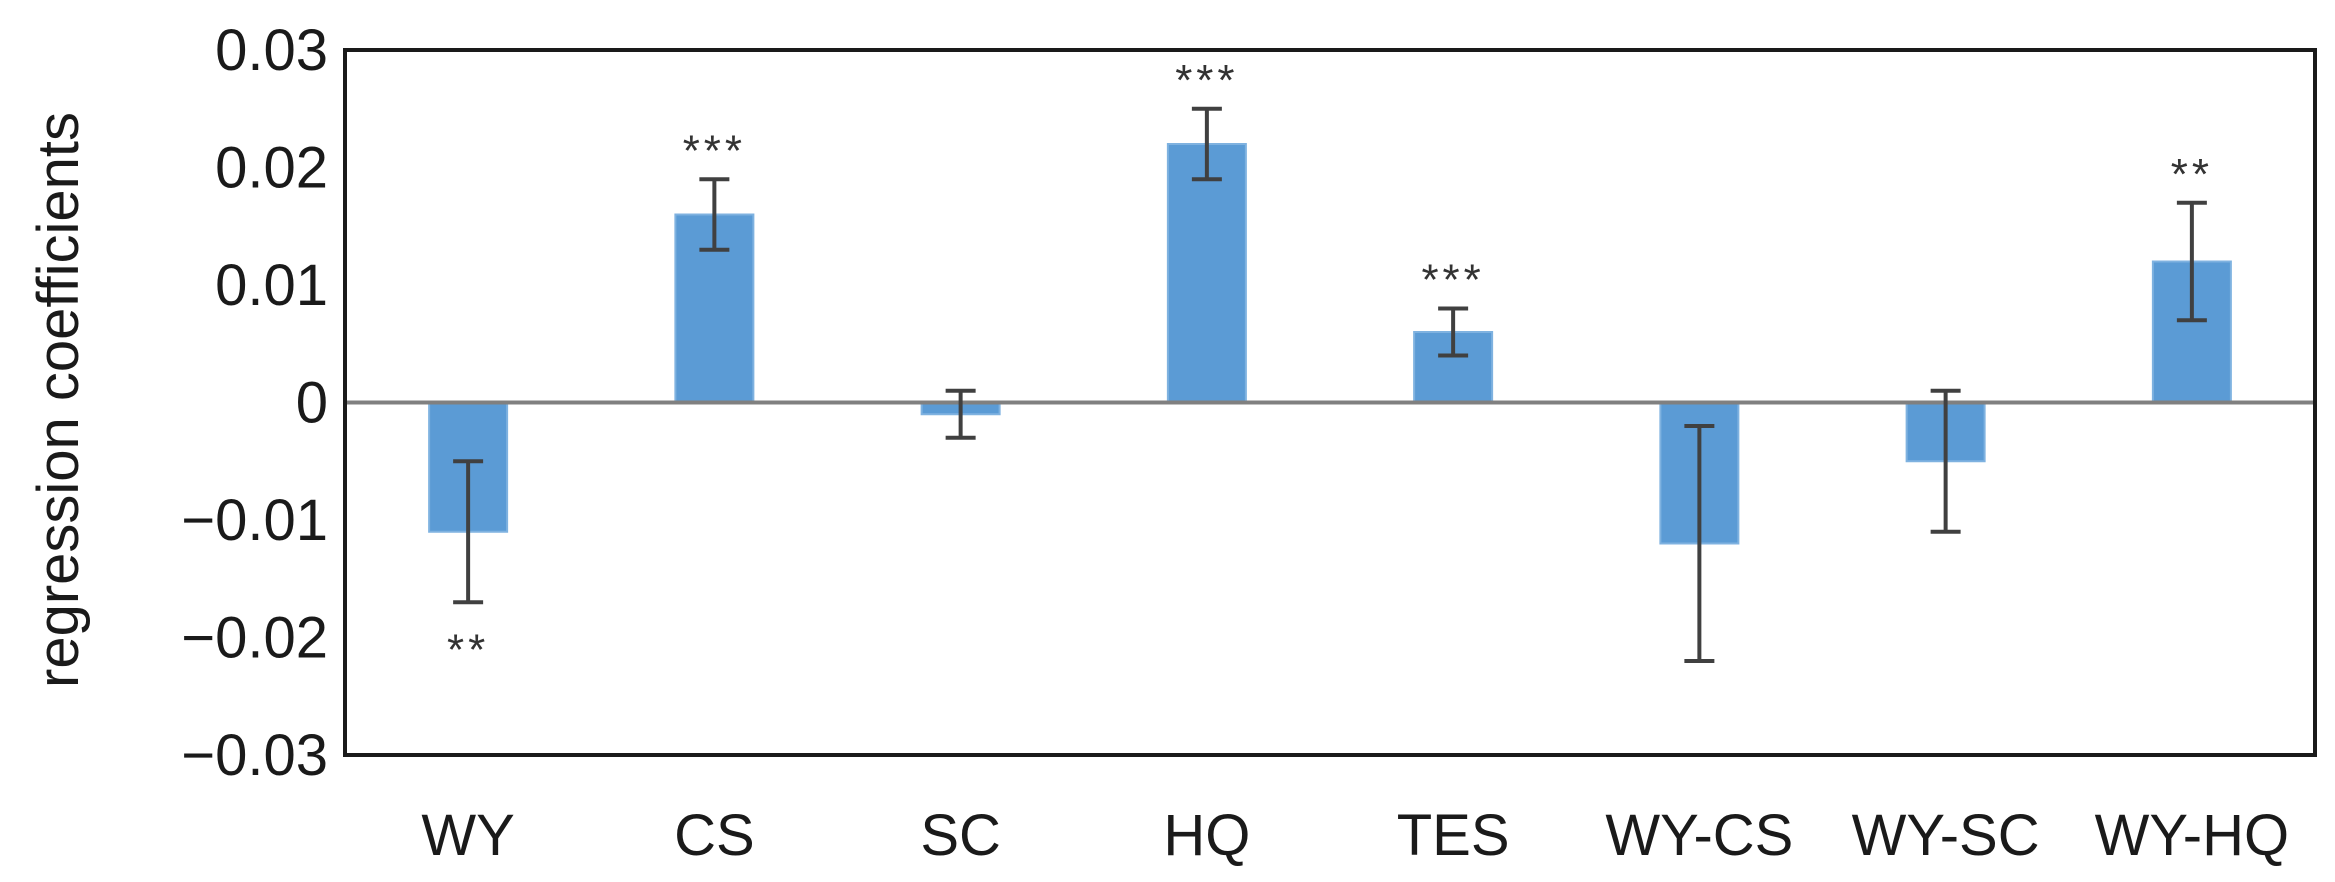 This screenshot has height=882, width=2335. What do you see at coordinates (960, 835) in the screenshot?
I see `x-tick-label: SC` at bounding box center [960, 835].